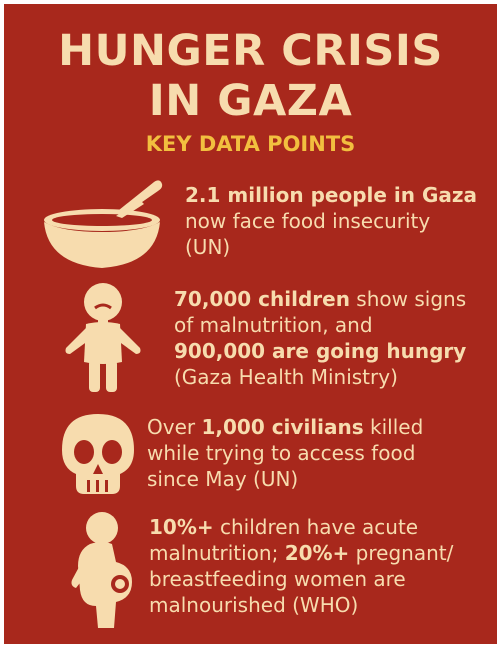  I want to click on title-line-1: HUNGER CRISIS, so click(250, 51).